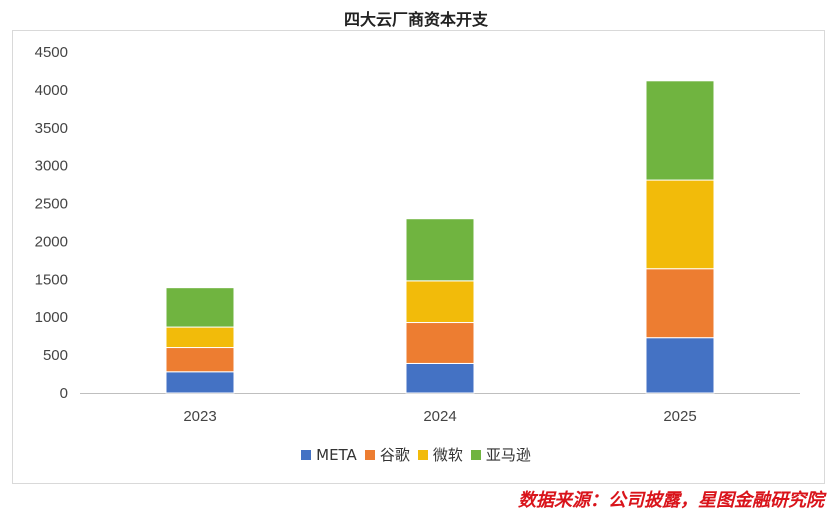  I want to click on legend-item: 谷歌, so click(387, 454).